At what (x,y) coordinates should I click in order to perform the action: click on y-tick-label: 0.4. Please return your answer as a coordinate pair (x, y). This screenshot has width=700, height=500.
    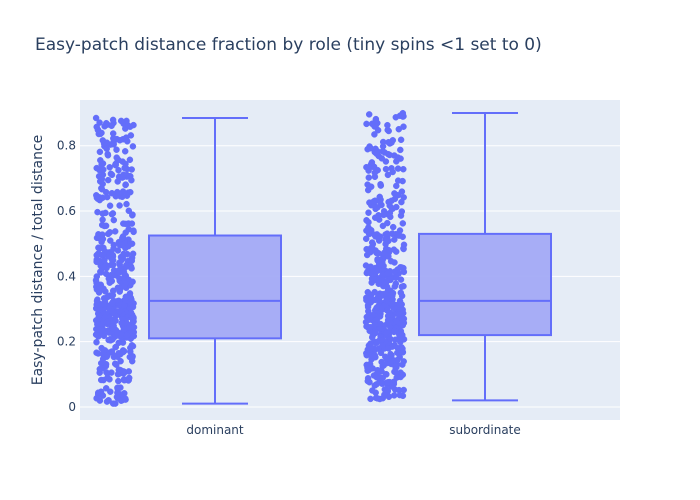
    Looking at the image, I should click on (66, 276).